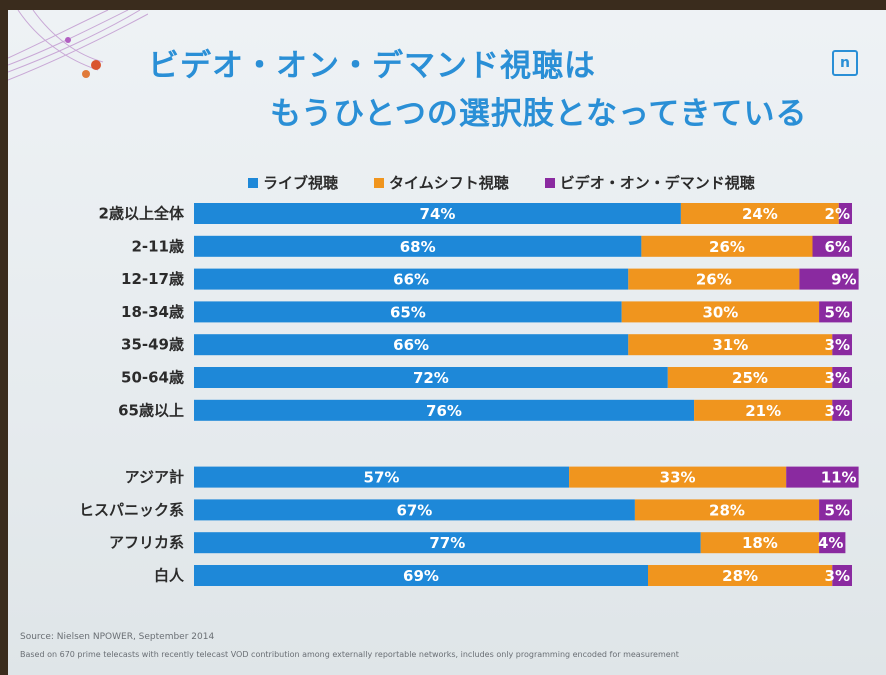  What do you see at coordinates (449, 183) in the screenshot?
I see `legend-label-timeshift: タイムシフト視聴` at bounding box center [449, 183].